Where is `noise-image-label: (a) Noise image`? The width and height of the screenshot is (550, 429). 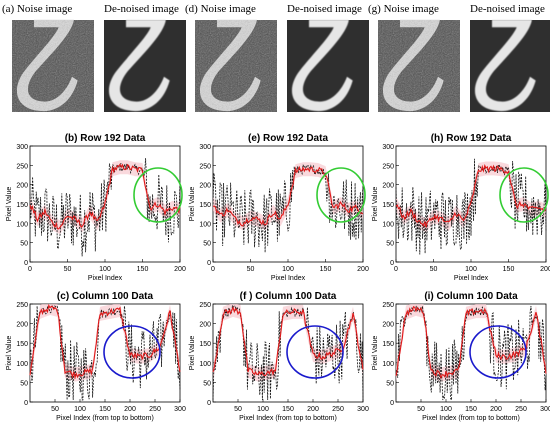
noise-image-label: (a) Noise image is located at coordinates (37, 9).